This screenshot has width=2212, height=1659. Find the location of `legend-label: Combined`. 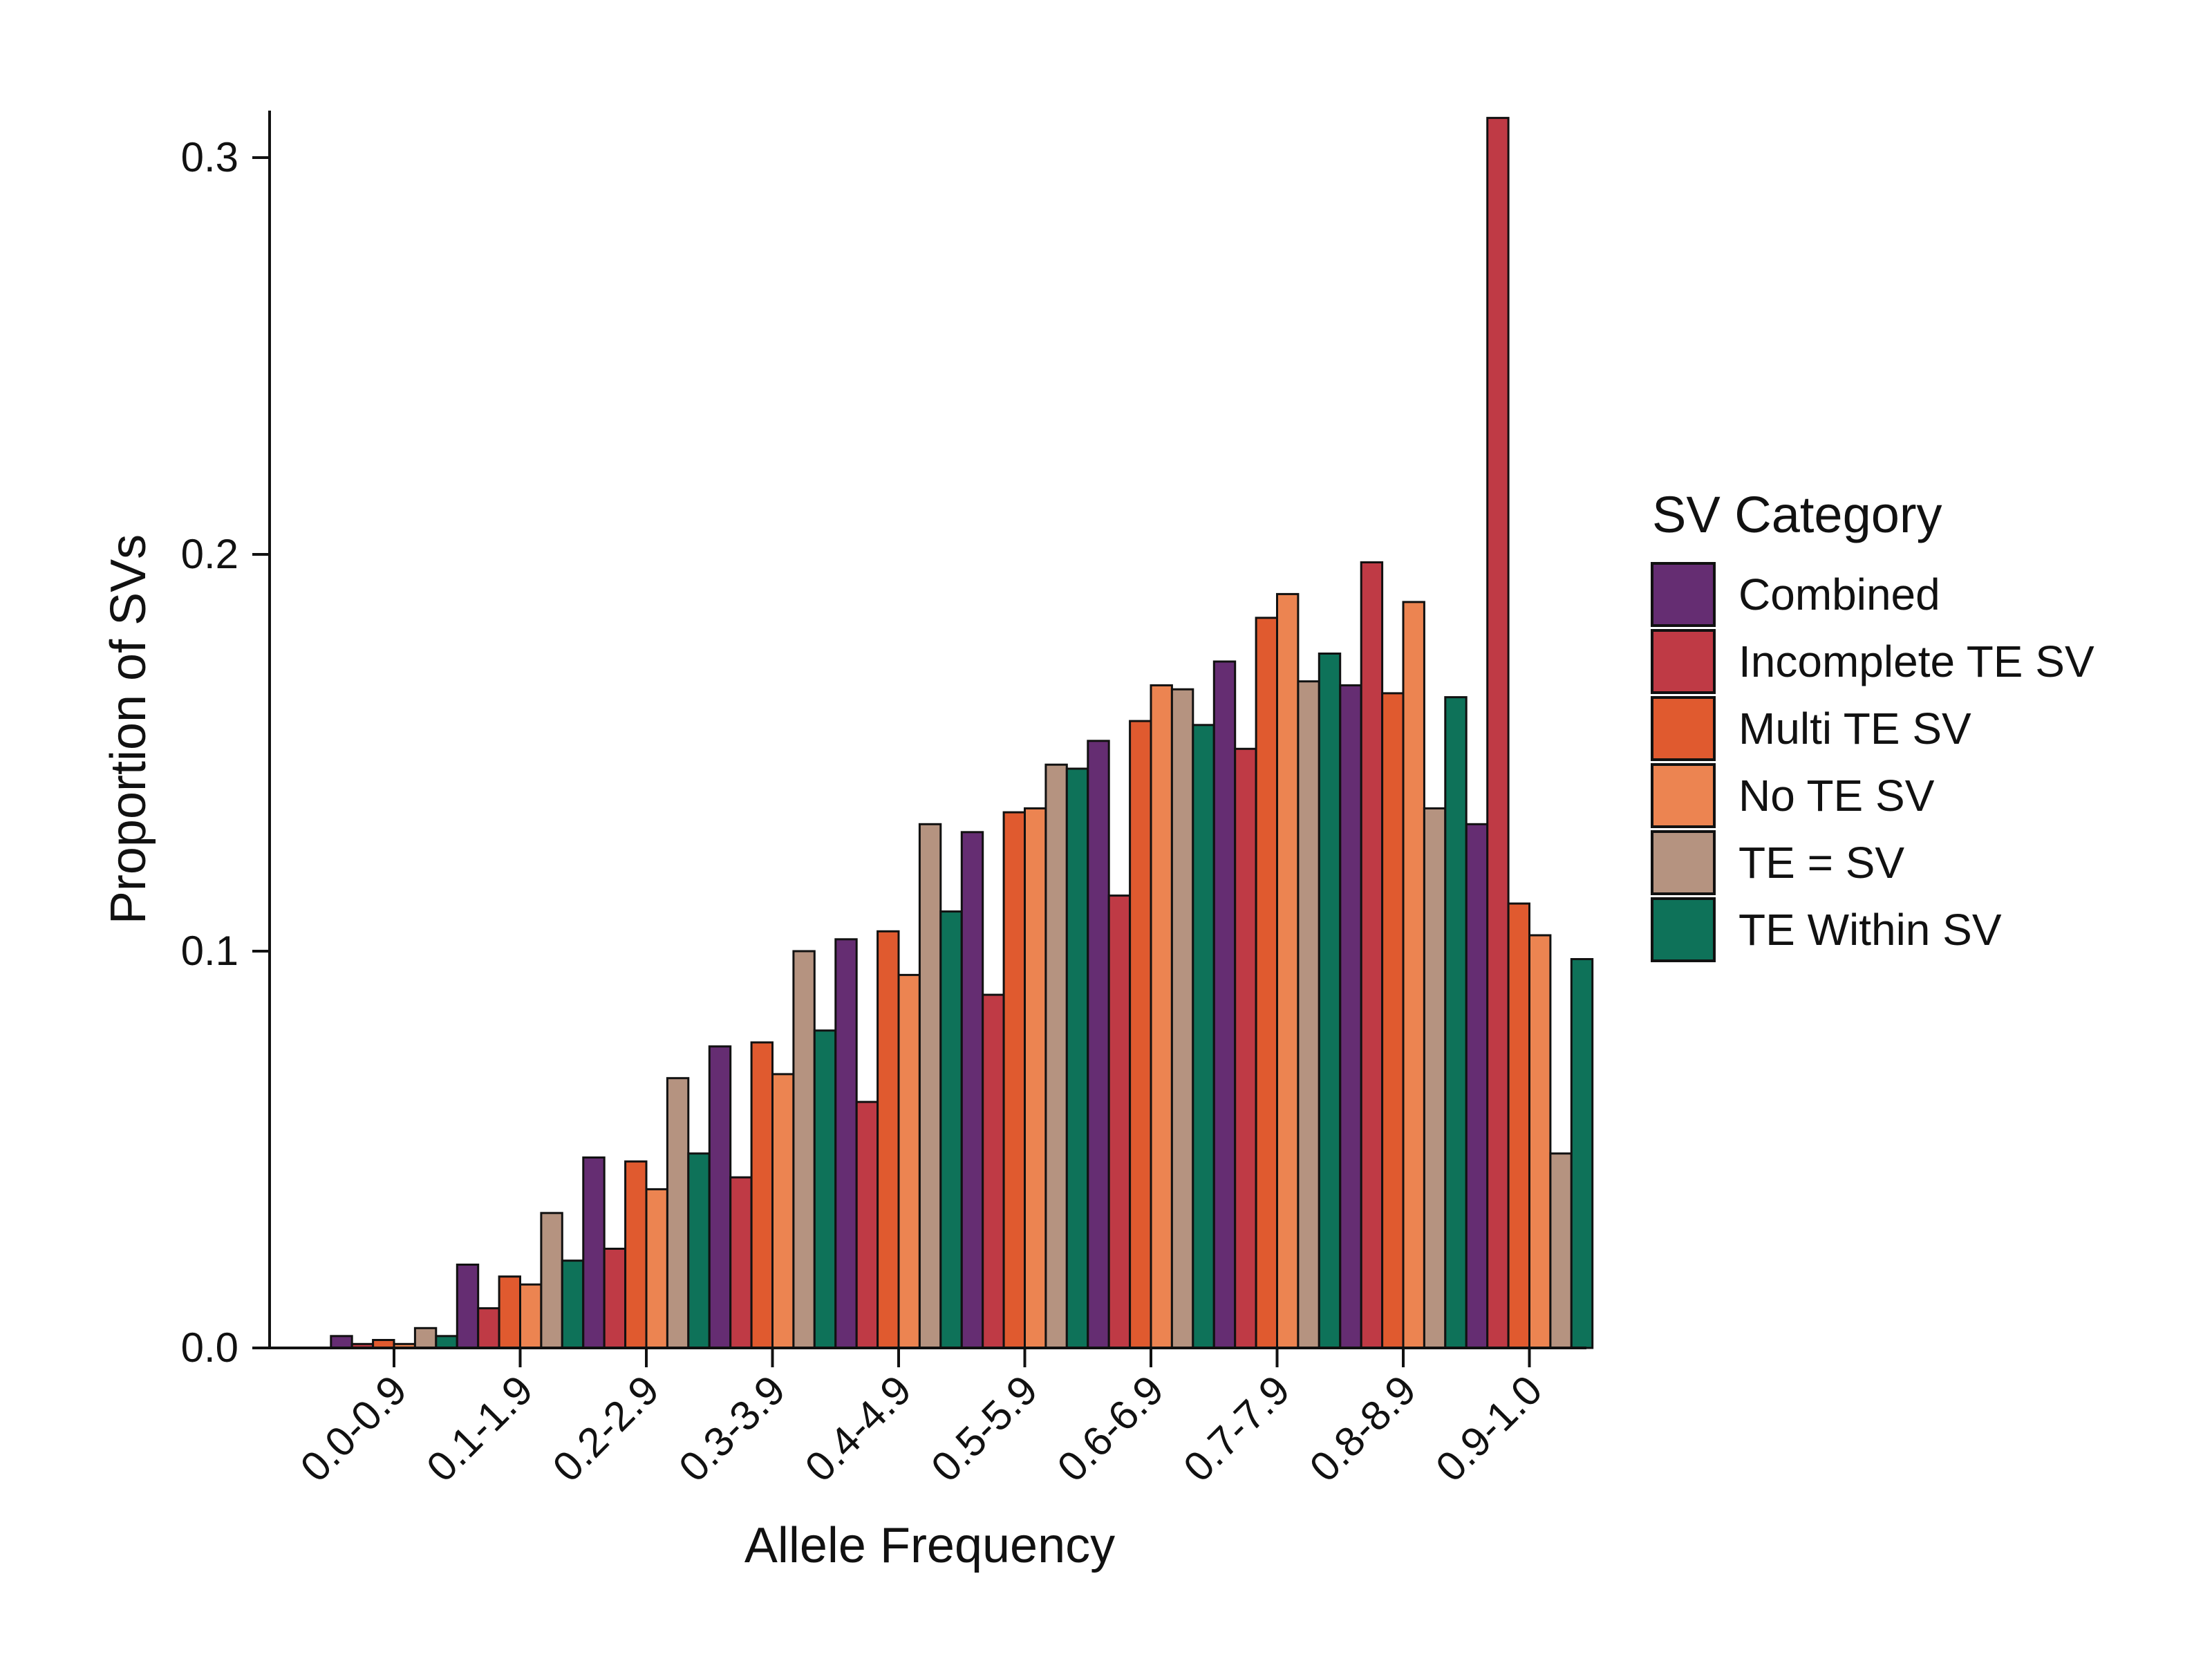

legend-label: Combined is located at coordinates (1839, 595).